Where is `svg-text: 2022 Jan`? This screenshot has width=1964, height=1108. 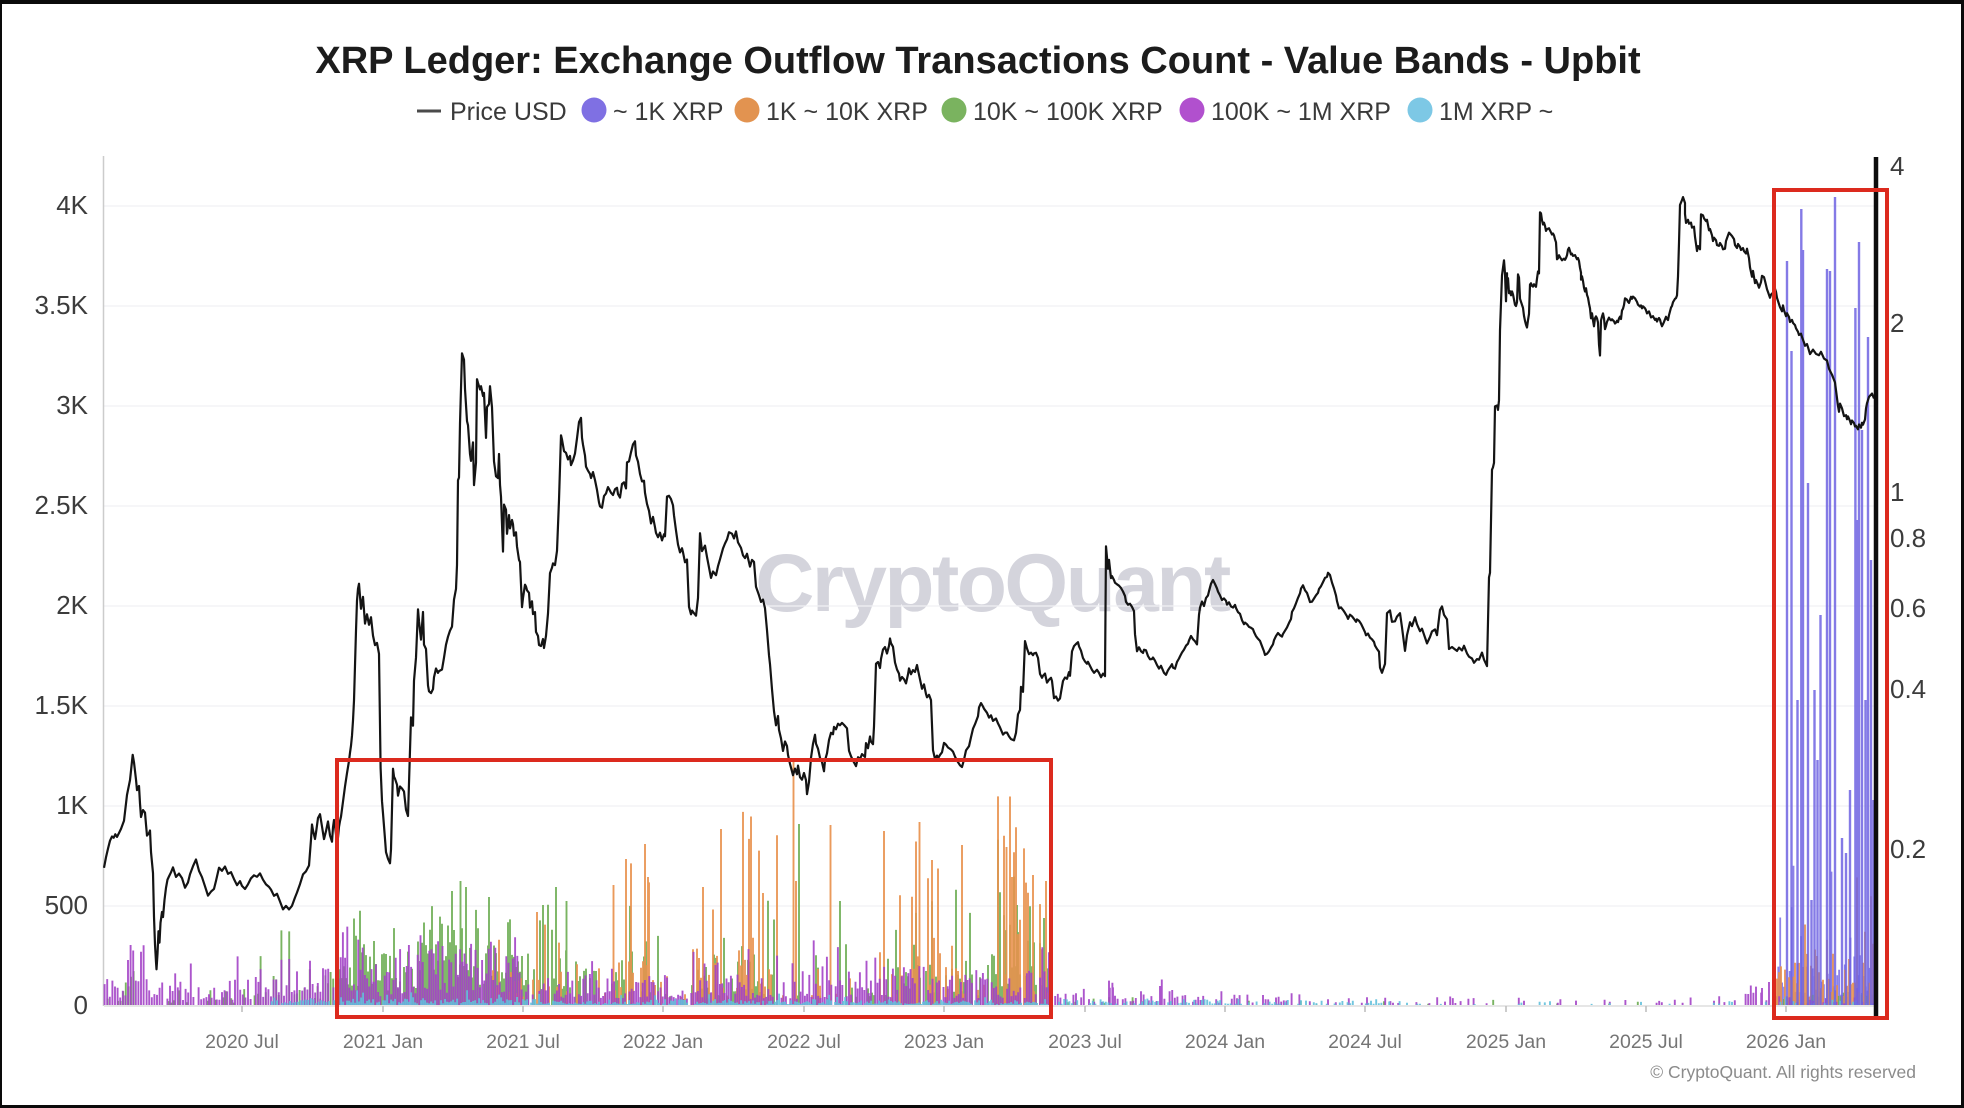 svg-text: 2022 Jan is located at coordinates (663, 1042).